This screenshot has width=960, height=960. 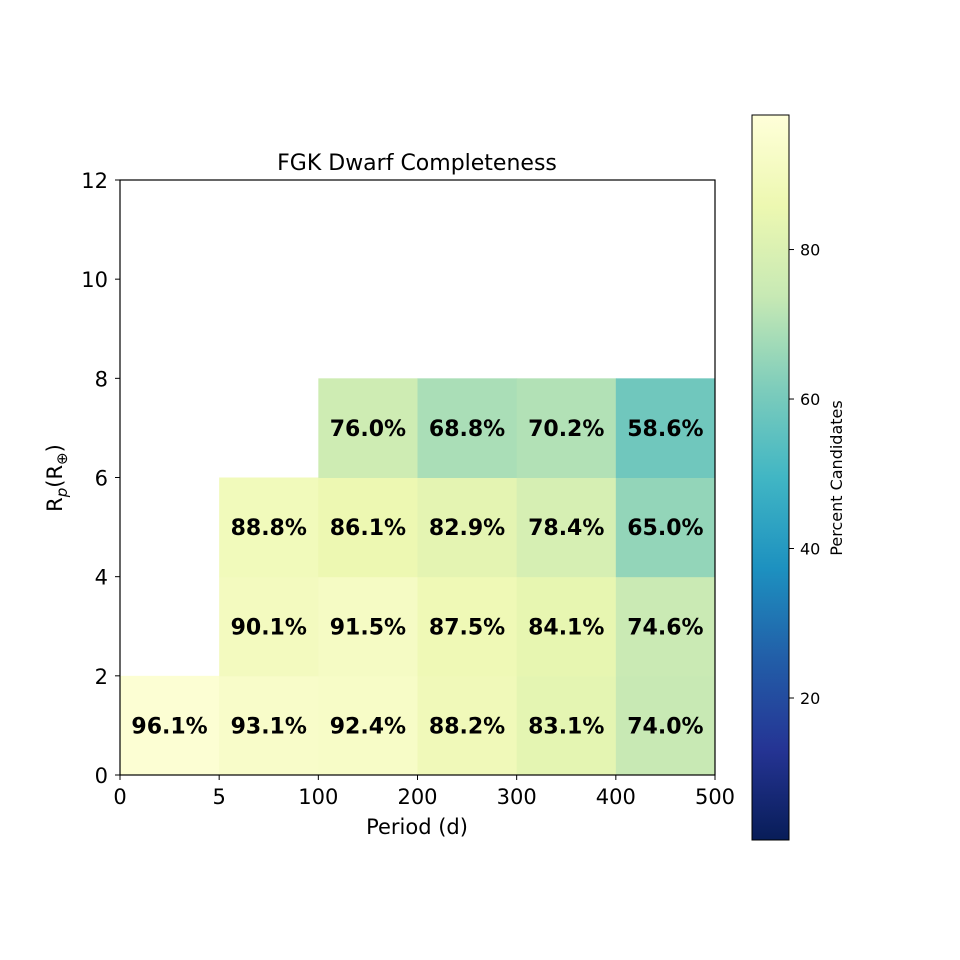 I want to click on cell-value-label: 58.6%, so click(x=665, y=429).